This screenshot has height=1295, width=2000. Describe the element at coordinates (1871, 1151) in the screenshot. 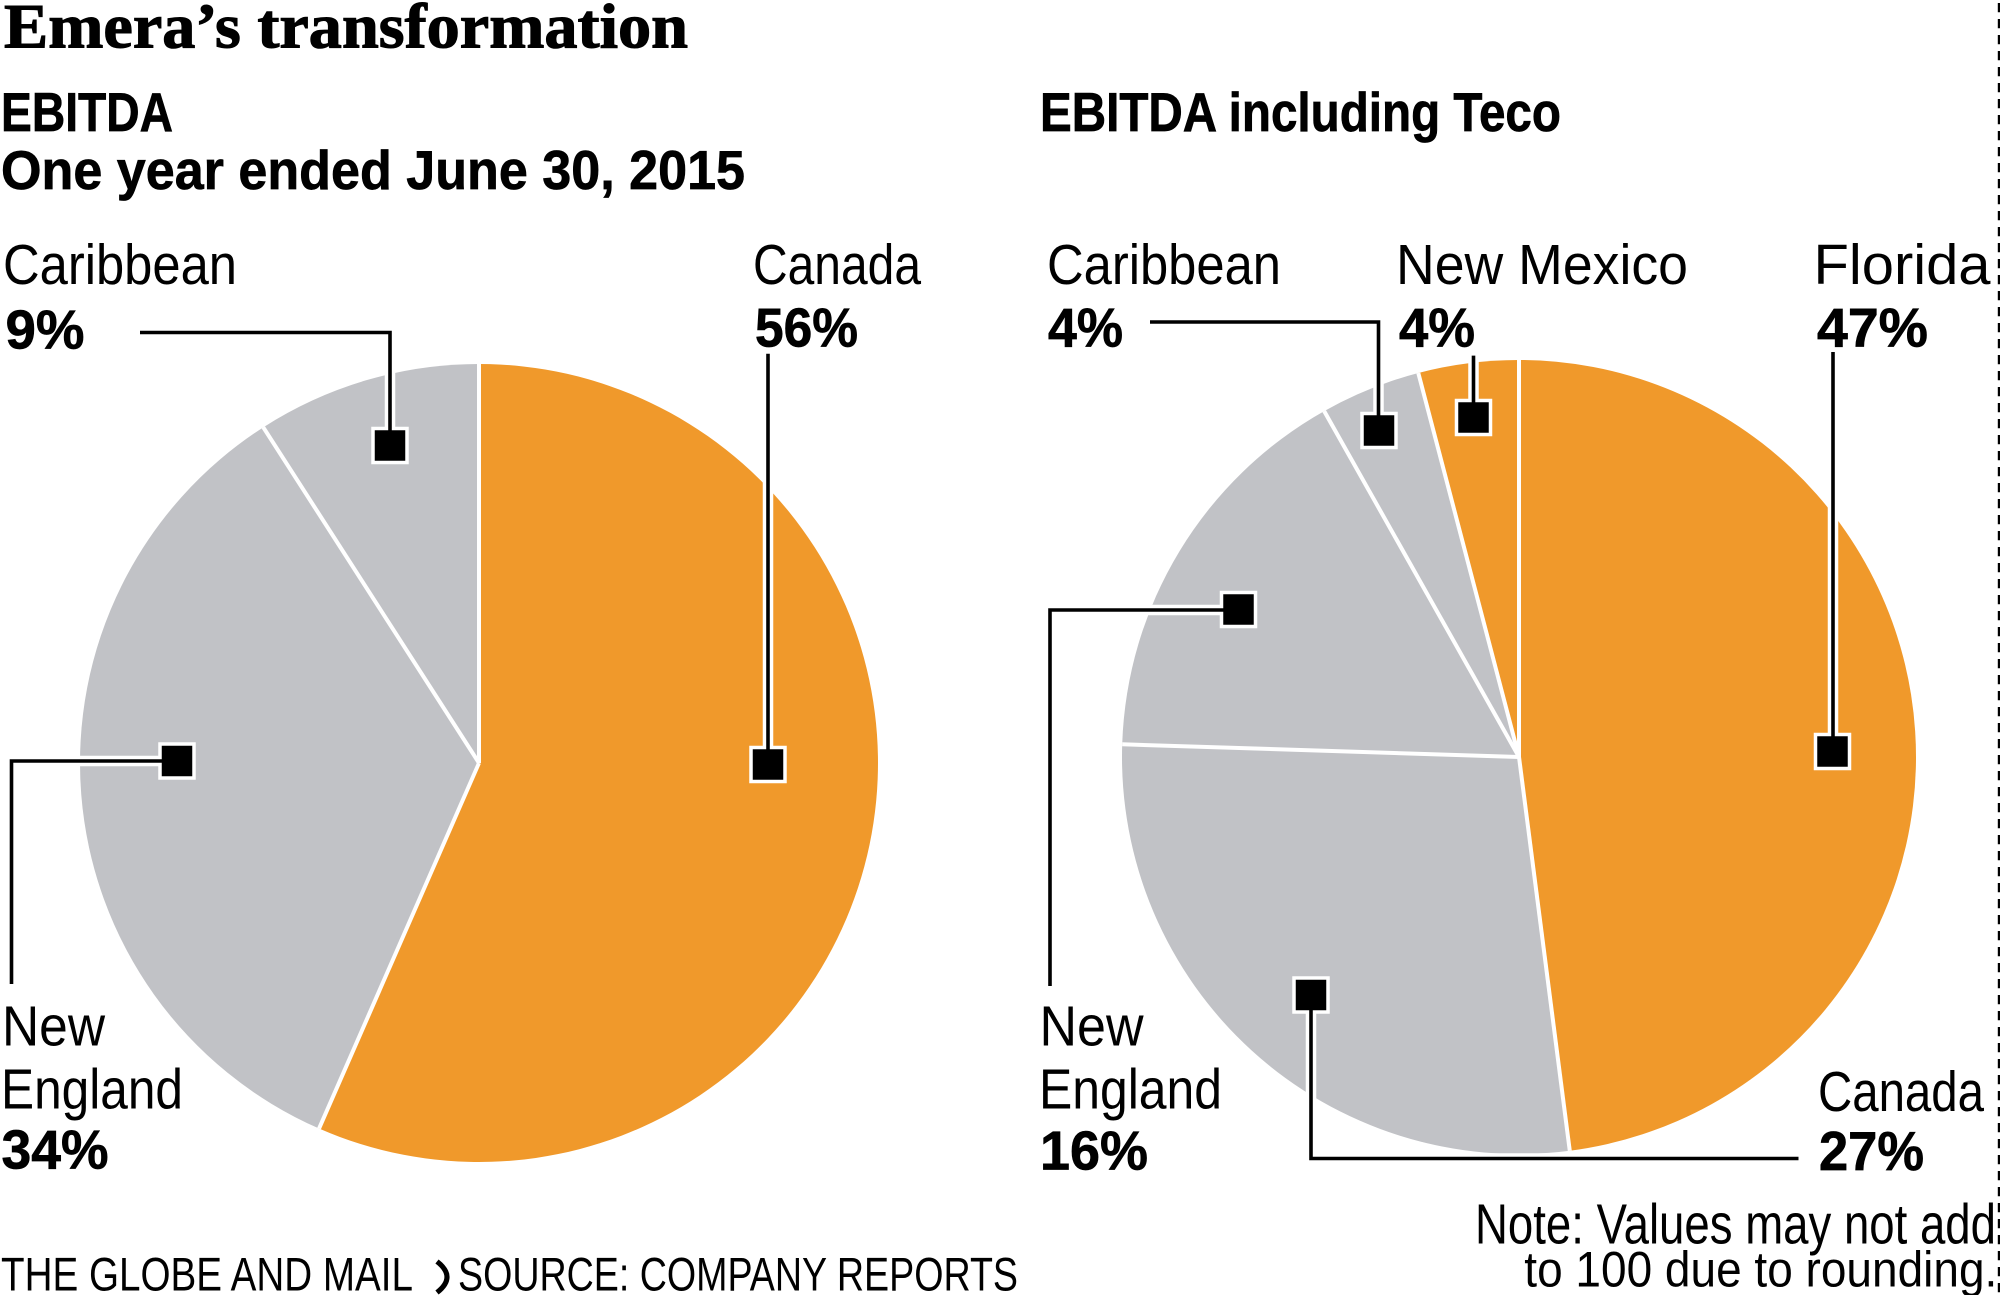

I see `svg-text: 27%` at that location.